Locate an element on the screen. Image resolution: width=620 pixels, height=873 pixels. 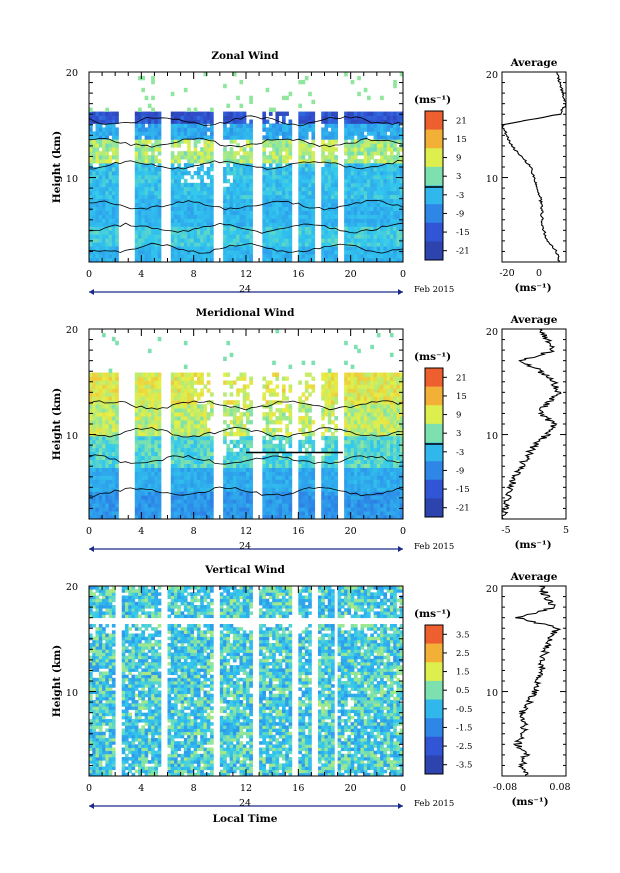
zonal-average-profile is located at coordinates (533, 167).